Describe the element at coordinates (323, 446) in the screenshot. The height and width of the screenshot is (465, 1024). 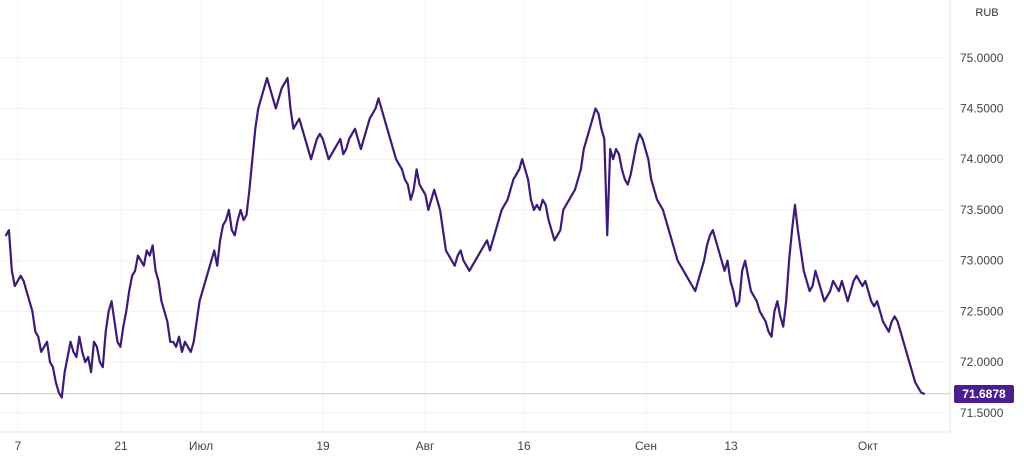
I see `x-tick-label: 19` at that location.